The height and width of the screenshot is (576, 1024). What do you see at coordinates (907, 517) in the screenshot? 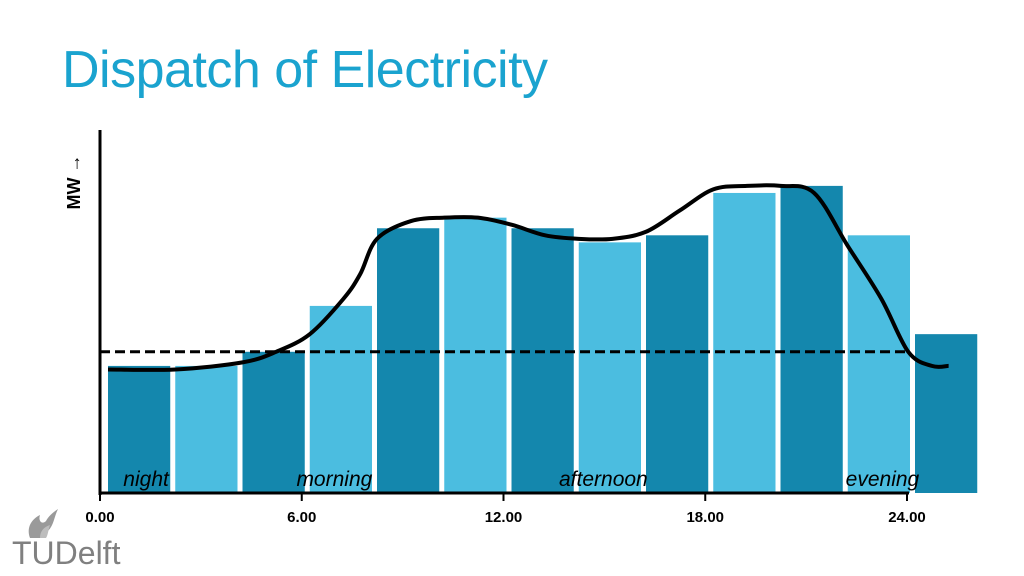
I see `x-tick-label-4: 24.00` at bounding box center [907, 517].